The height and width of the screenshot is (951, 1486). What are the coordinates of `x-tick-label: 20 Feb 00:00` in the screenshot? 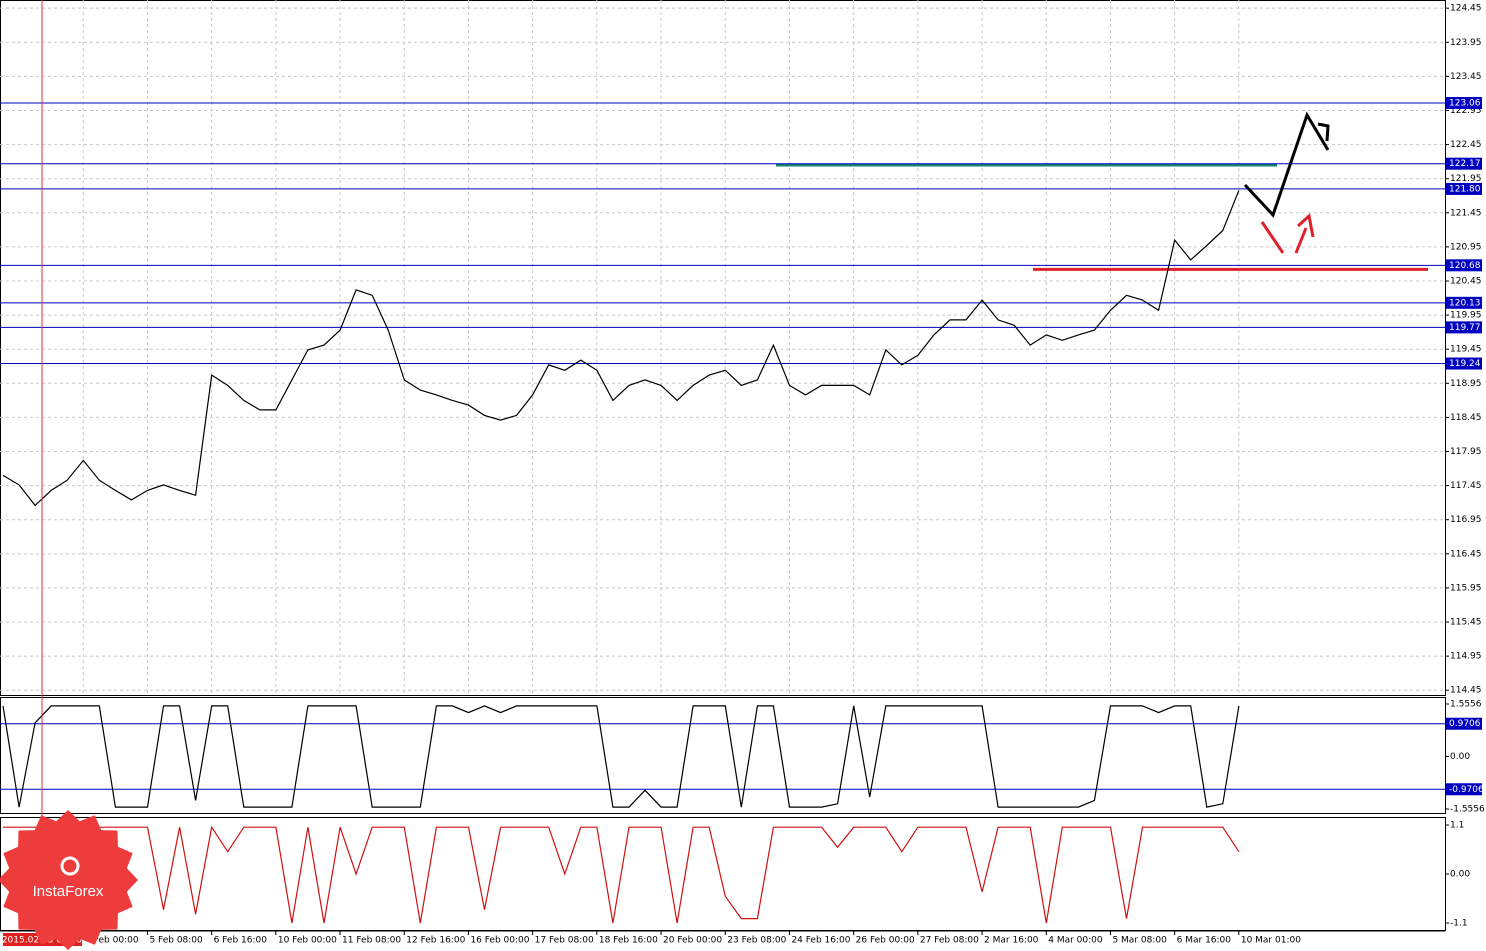 It's located at (692, 941).